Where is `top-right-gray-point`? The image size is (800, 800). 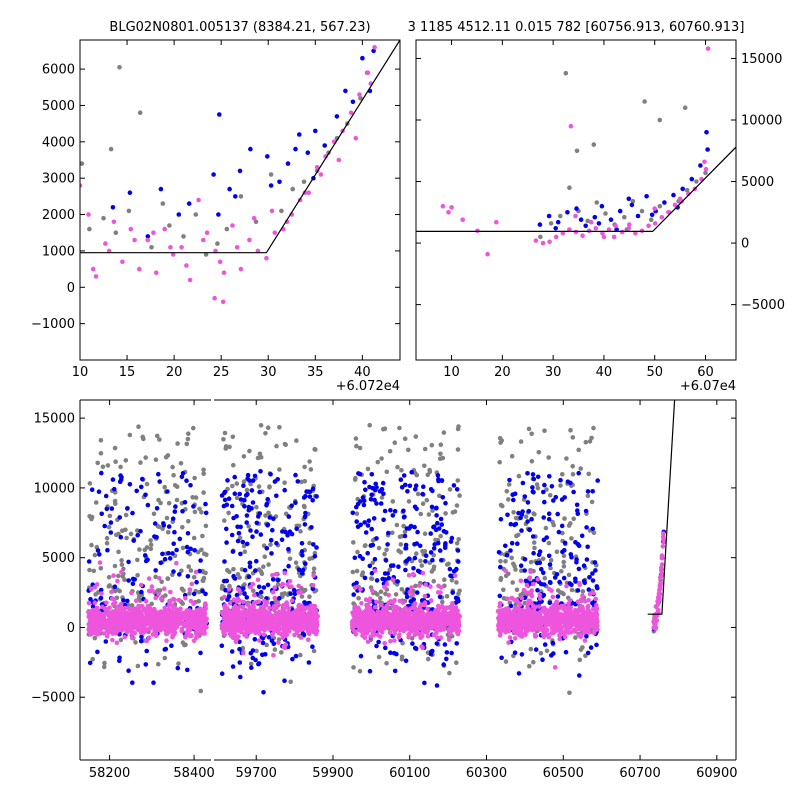
top-right-gray-point is located at coordinates (587, 221).